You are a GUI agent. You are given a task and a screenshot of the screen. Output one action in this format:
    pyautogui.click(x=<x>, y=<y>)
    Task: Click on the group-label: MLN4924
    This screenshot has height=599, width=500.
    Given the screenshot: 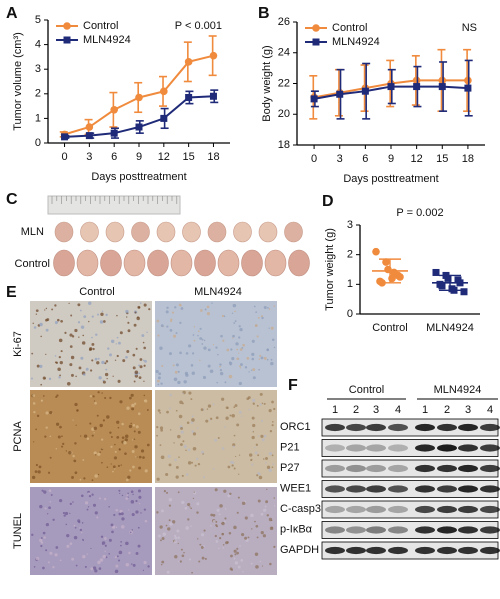 What is the action you would take?
    pyautogui.click(x=458, y=390)
    